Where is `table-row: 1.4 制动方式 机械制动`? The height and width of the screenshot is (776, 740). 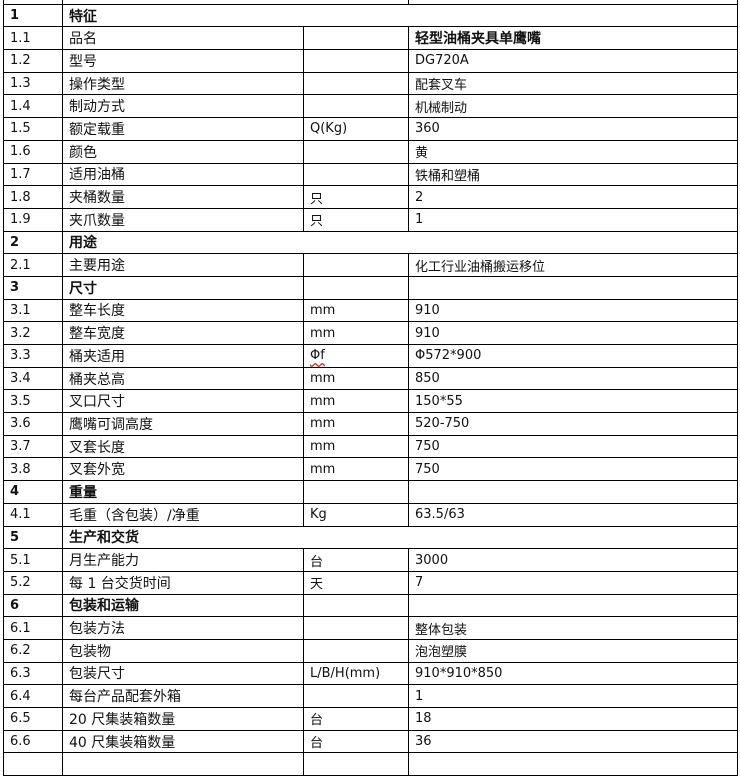 table-row: 1.4 制动方式 机械制动 is located at coordinates (370, 106).